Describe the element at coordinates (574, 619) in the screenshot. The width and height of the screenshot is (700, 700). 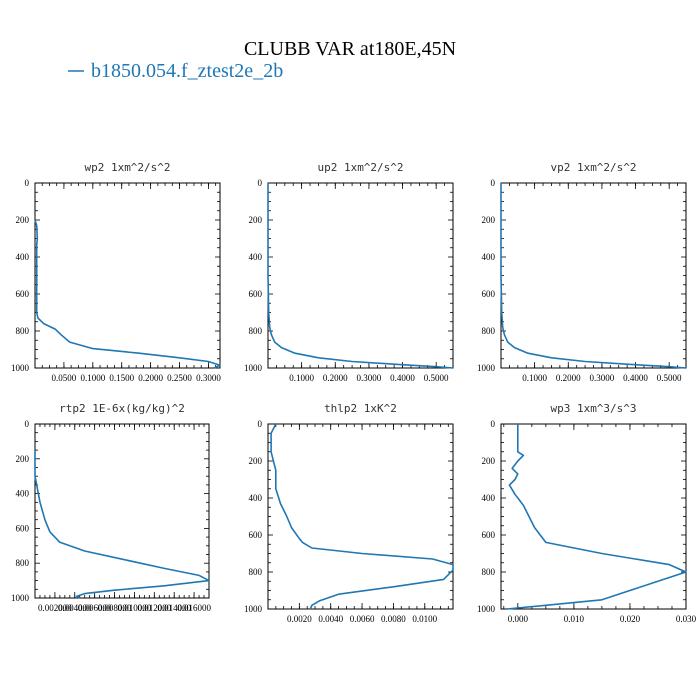
I see `x-tick-label: 0.010` at that location.